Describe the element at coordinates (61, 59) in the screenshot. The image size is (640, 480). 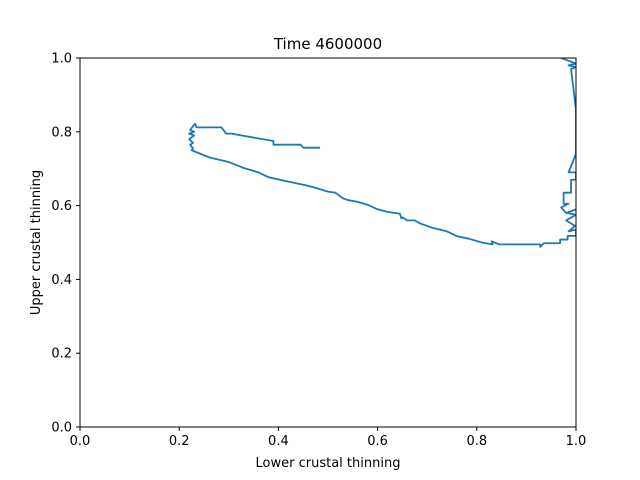
I see `y-tick-label: 1.0` at that location.